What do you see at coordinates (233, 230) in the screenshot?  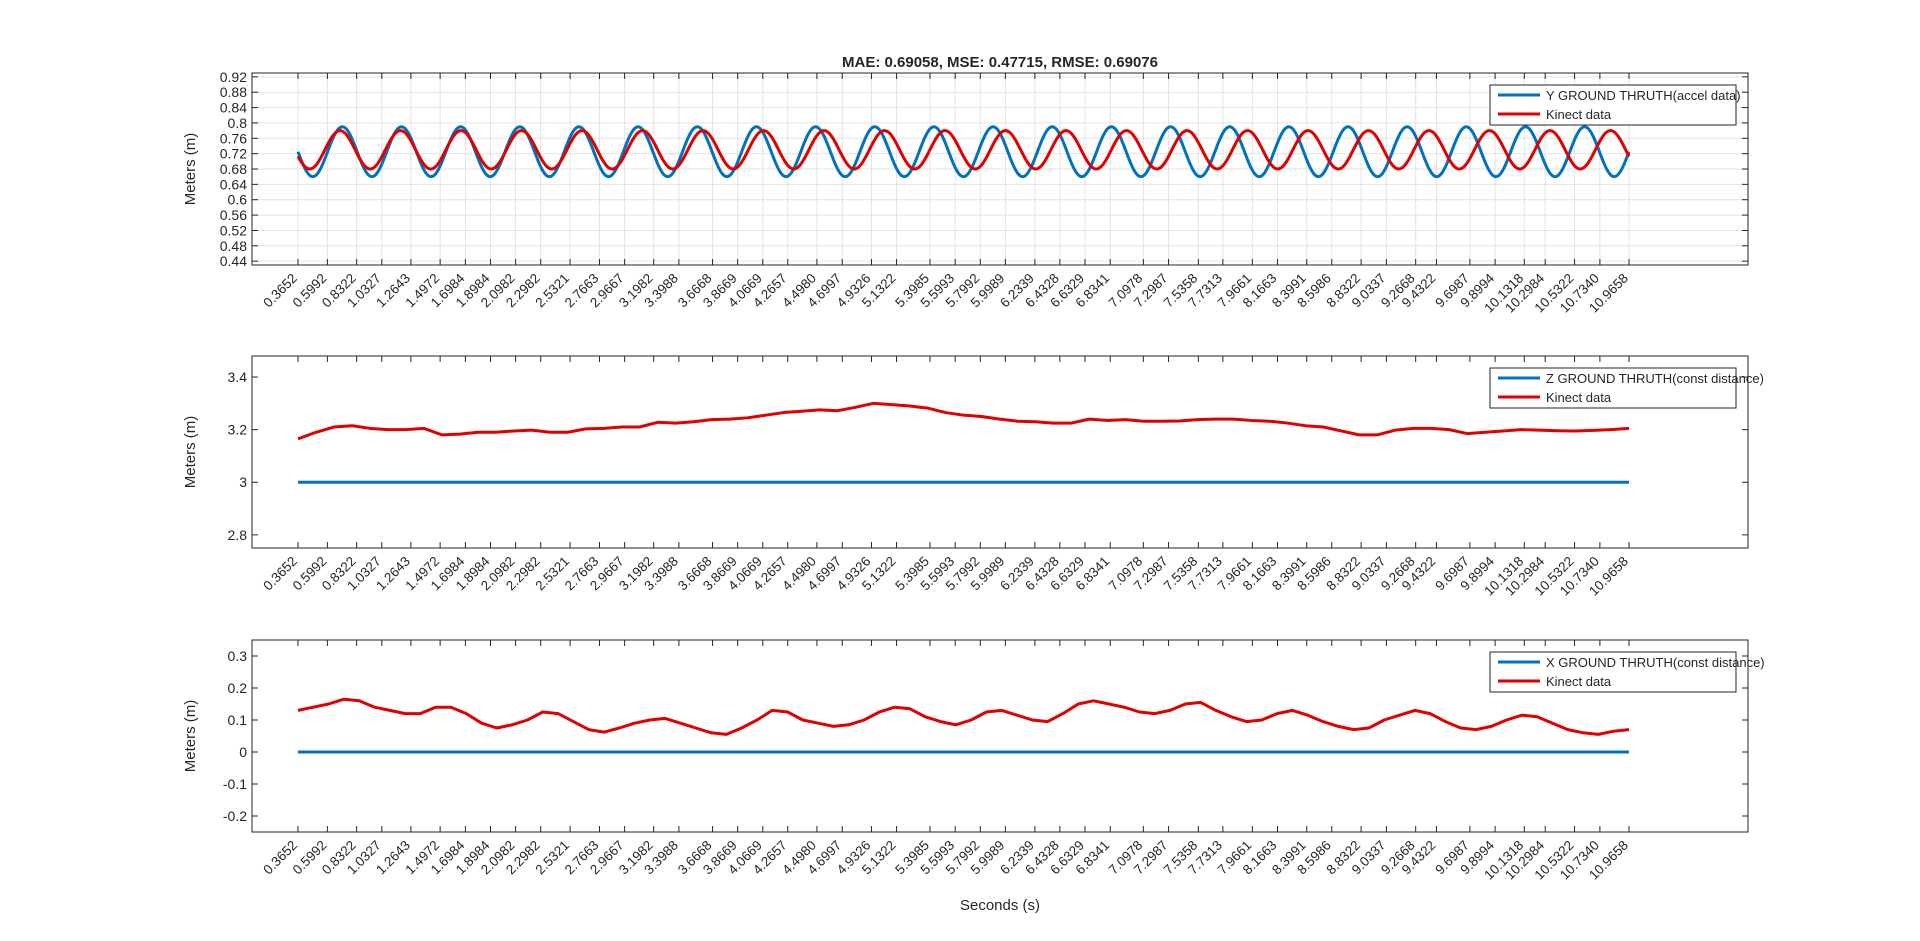 I see `y-tick-label: 0.52` at bounding box center [233, 230].